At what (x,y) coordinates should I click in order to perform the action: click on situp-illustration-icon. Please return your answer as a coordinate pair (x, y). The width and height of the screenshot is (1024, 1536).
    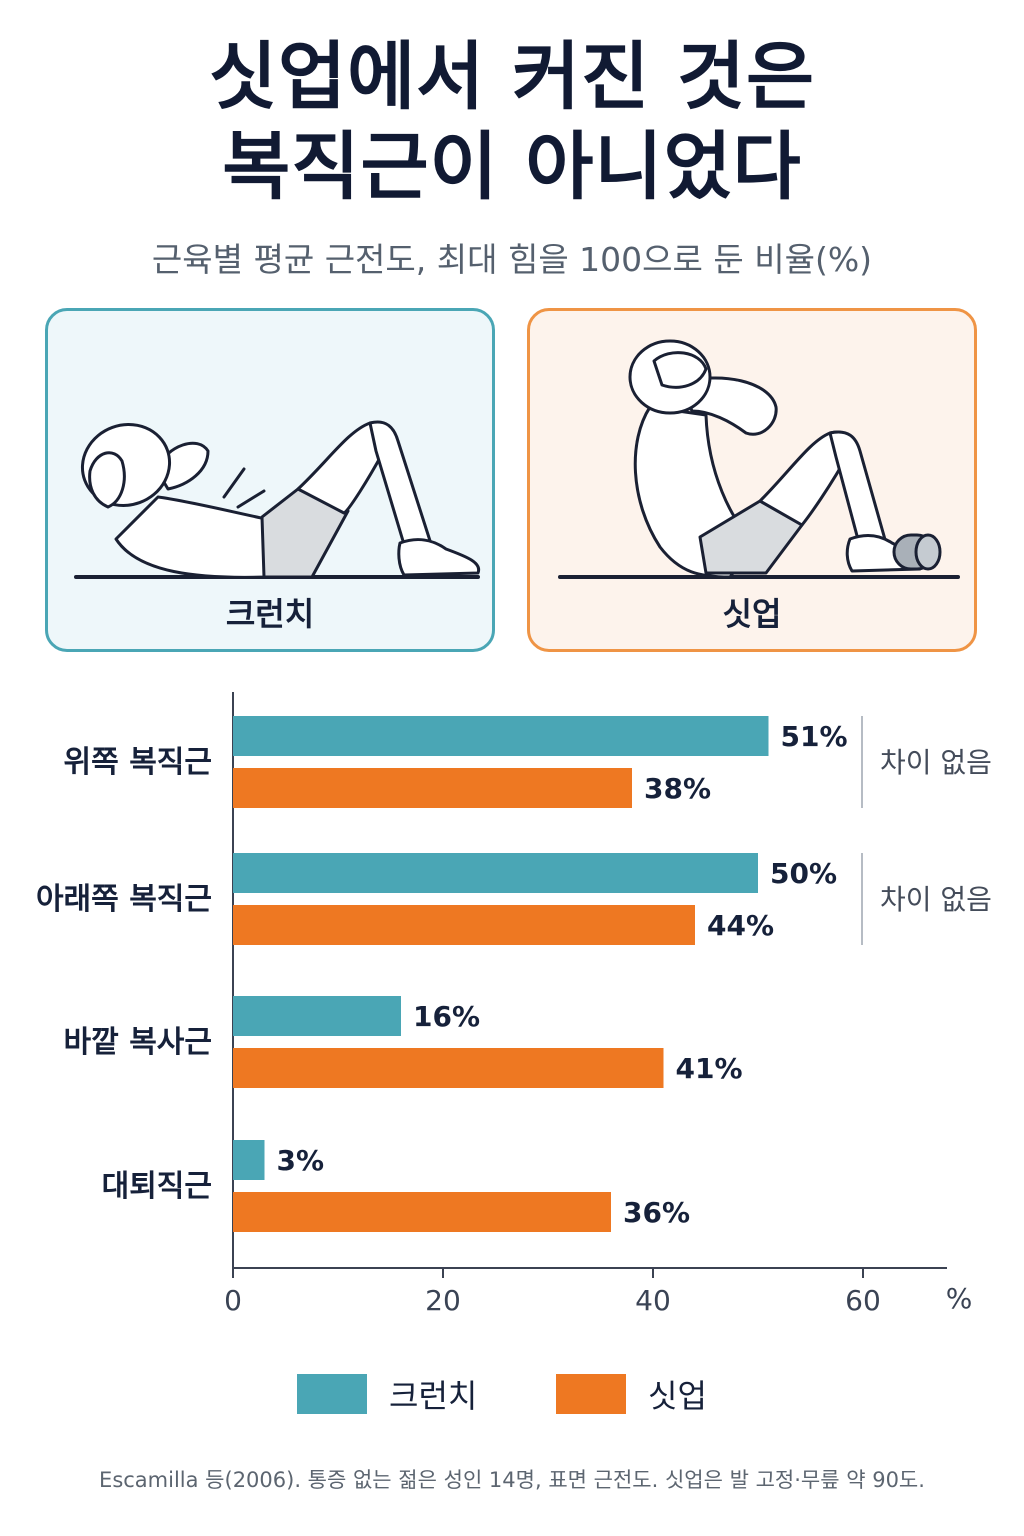
    Looking at the image, I should click on (759, 459).